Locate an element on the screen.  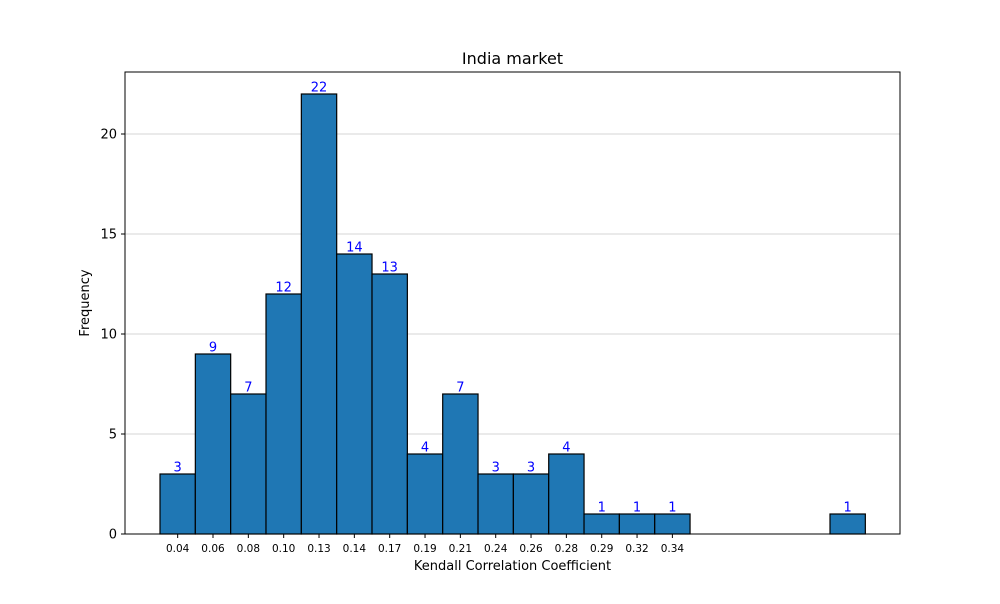
x-tick-label: 0.14 is located at coordinates (355, 549).